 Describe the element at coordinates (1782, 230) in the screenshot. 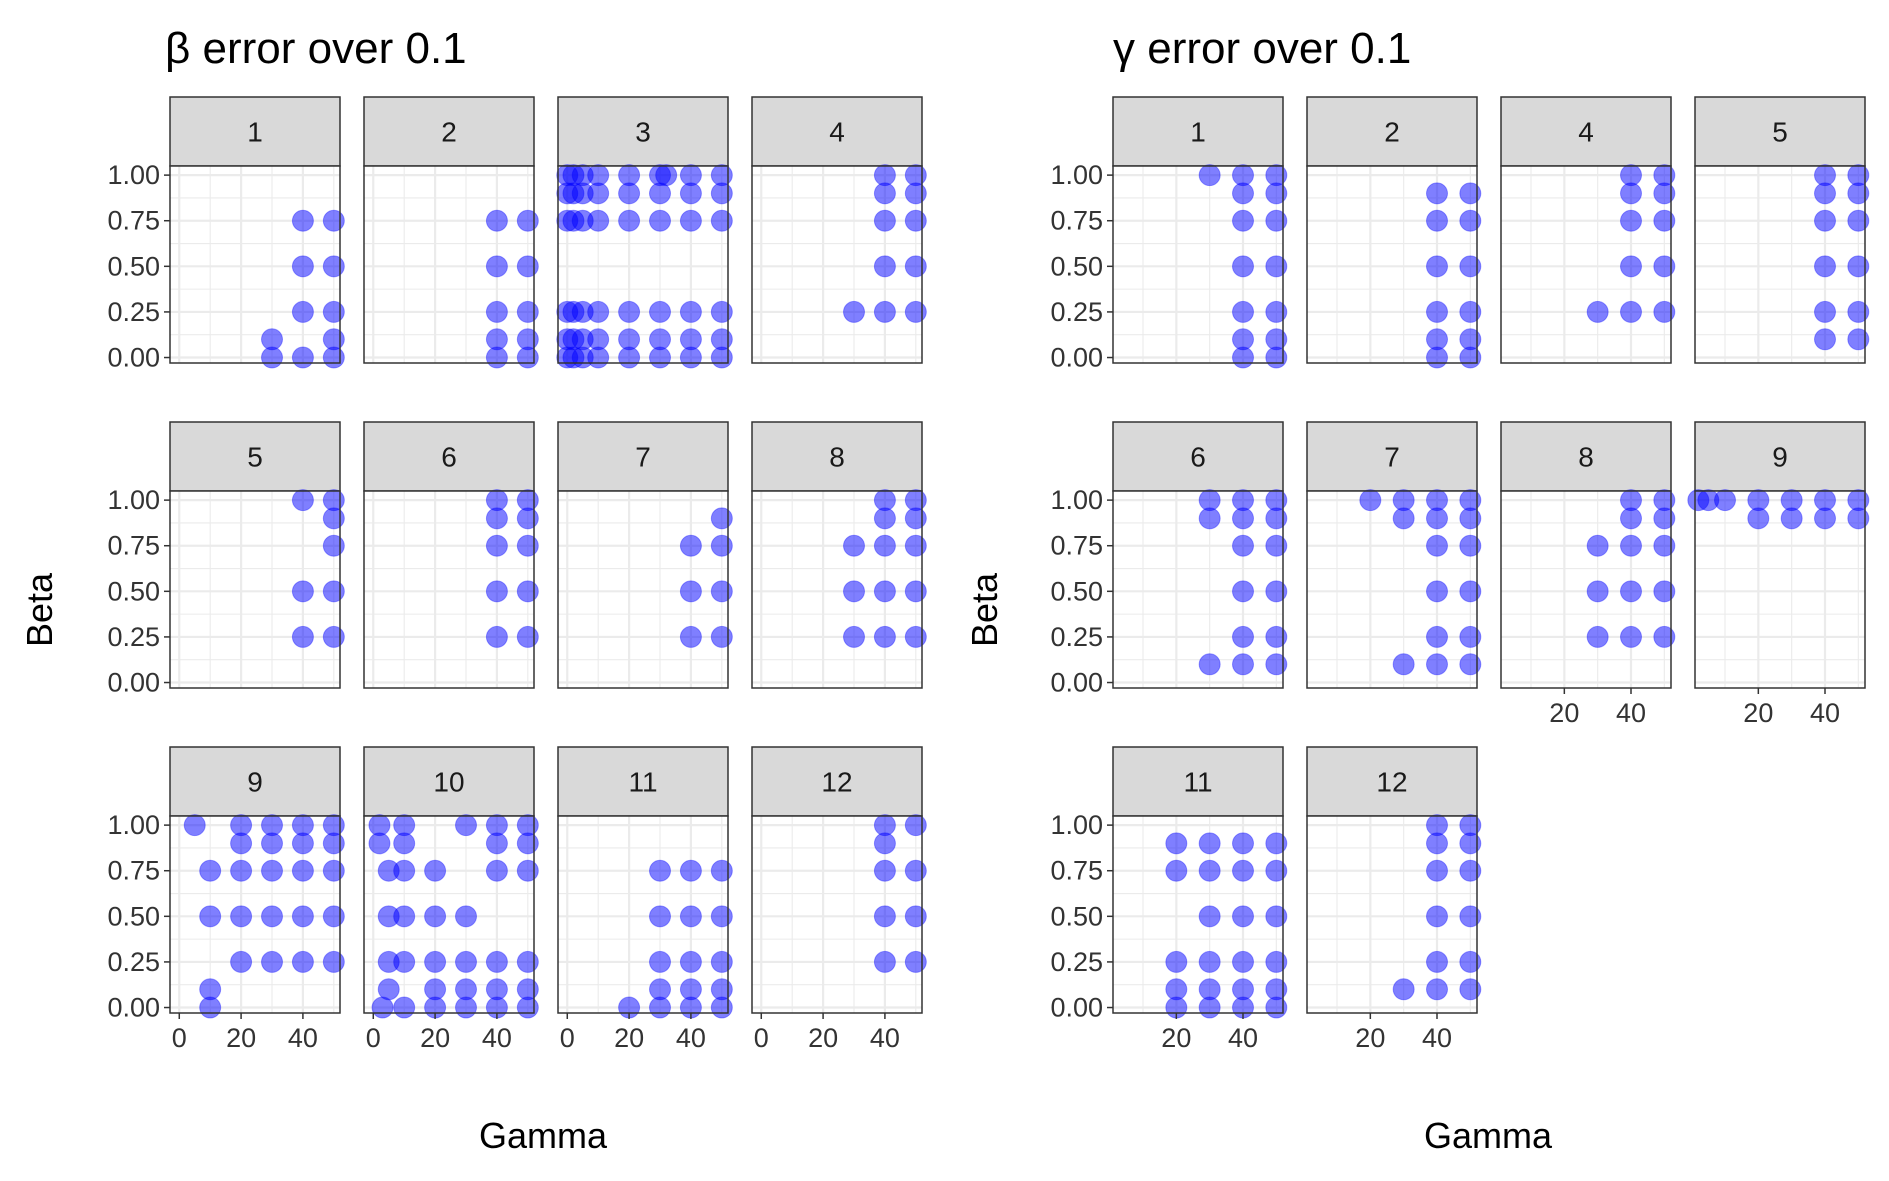

I see `right-facet-panel-5: 5` at that location.